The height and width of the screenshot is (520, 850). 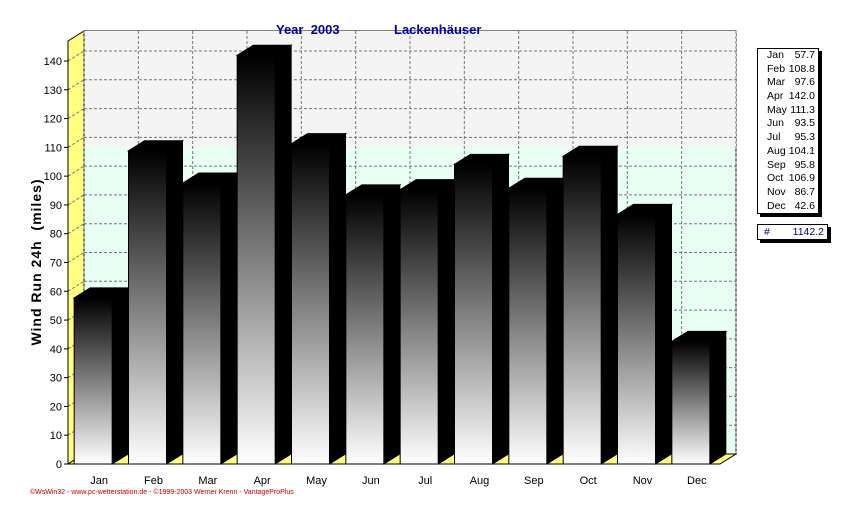 I want to click on legend-row: Jun 93.5, so click(x=788, y=124).